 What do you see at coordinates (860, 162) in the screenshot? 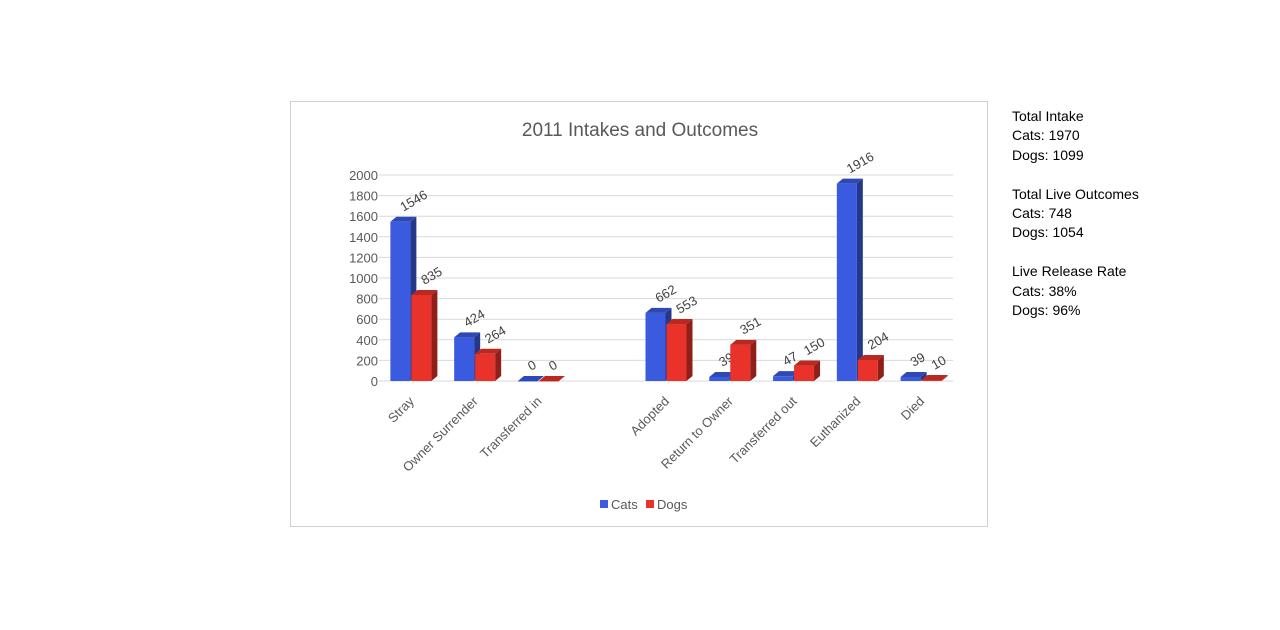
I see `data-label-cats: 1916` at bounding box center [860, 162].